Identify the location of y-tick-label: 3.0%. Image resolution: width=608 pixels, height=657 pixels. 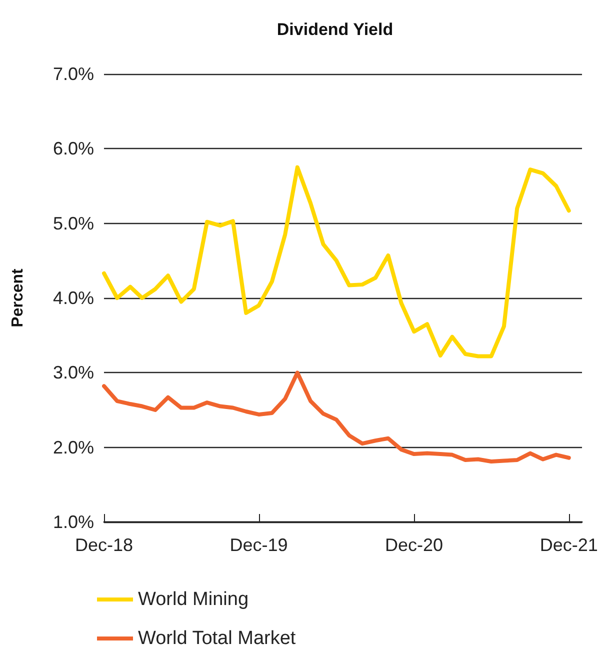
(73, 372).